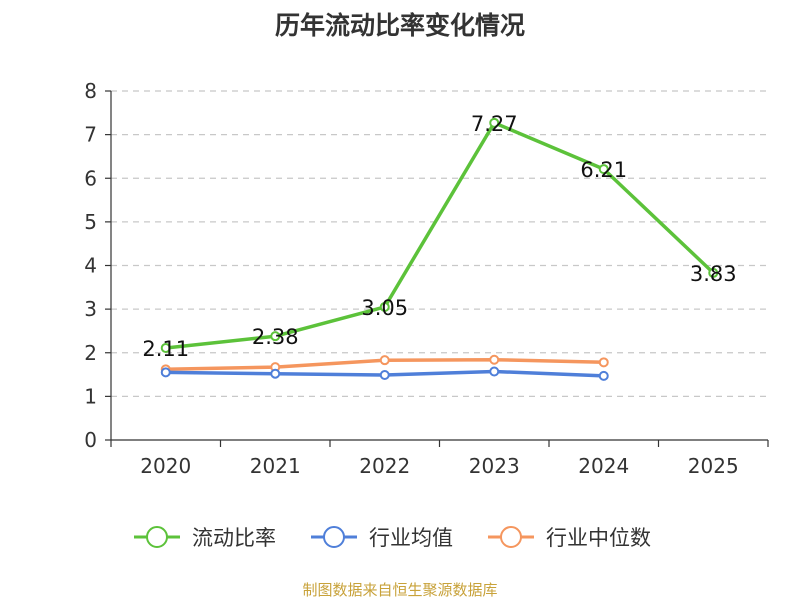 This screenshot has width=800, height=600. What do you see at coordinates (603, 466) in the screenshot?
I see `x-tick-label: 2024` at bounding box center [603, 466].